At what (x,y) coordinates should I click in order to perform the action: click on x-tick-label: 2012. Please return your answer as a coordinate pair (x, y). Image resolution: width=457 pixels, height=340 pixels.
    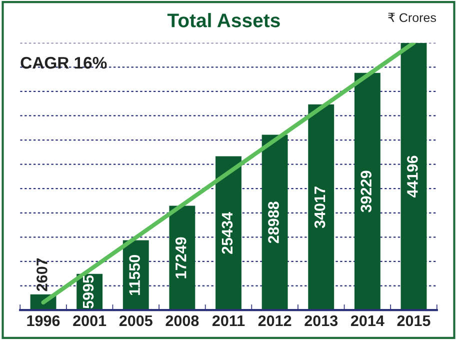
    Looking at the image, I should click on (275, 320).